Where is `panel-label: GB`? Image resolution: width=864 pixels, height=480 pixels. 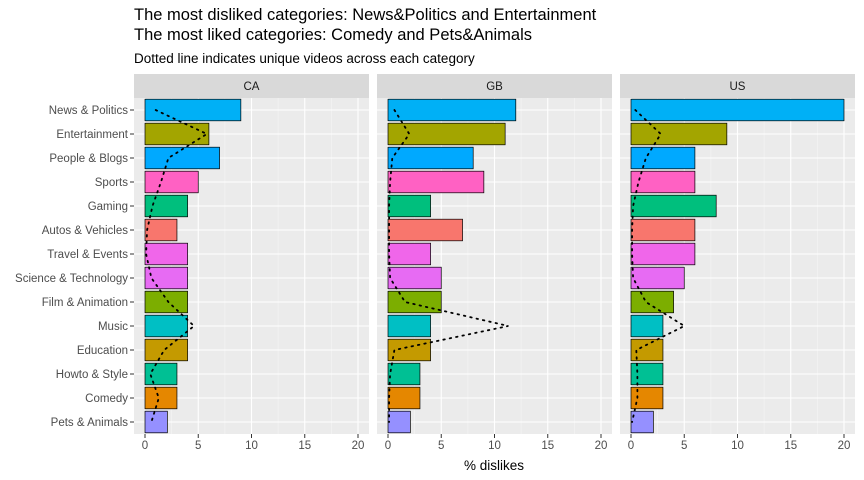
panel-label: GB is located at coordinates (494, 87).